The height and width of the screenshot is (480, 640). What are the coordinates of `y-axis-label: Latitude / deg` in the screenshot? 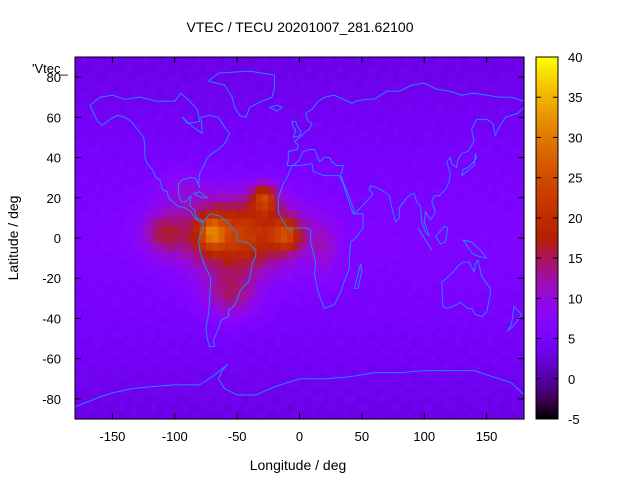 It's located at (13, 238).